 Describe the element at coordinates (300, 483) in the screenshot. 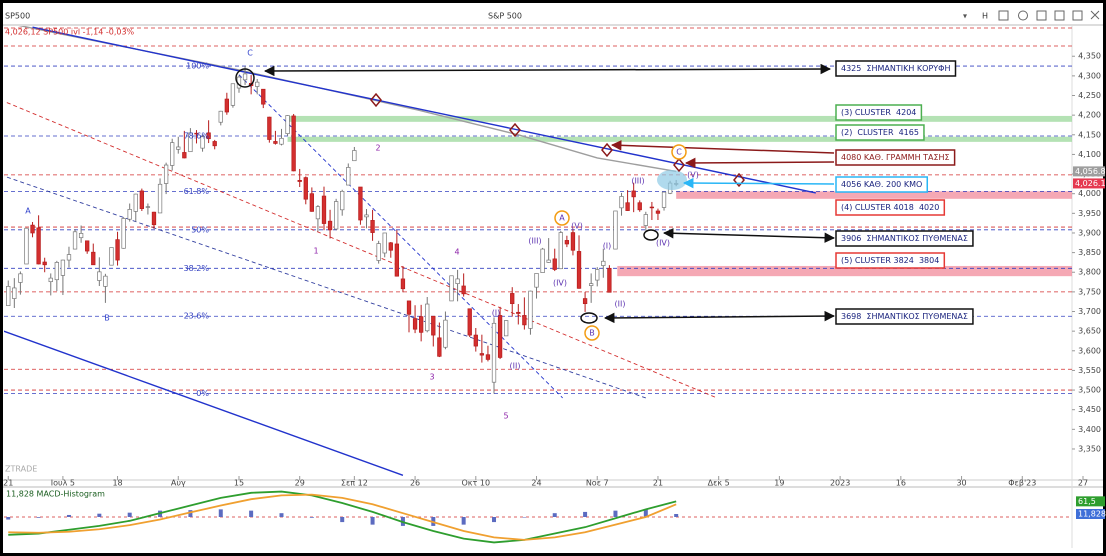

I see `x-tick-label: 29` at that location.